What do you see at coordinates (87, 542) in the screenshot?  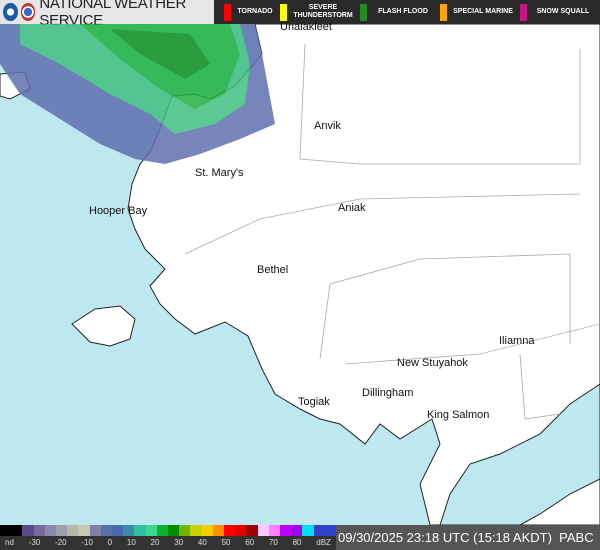 I see `legend-tick: -10` at bounding box center [87, 542].